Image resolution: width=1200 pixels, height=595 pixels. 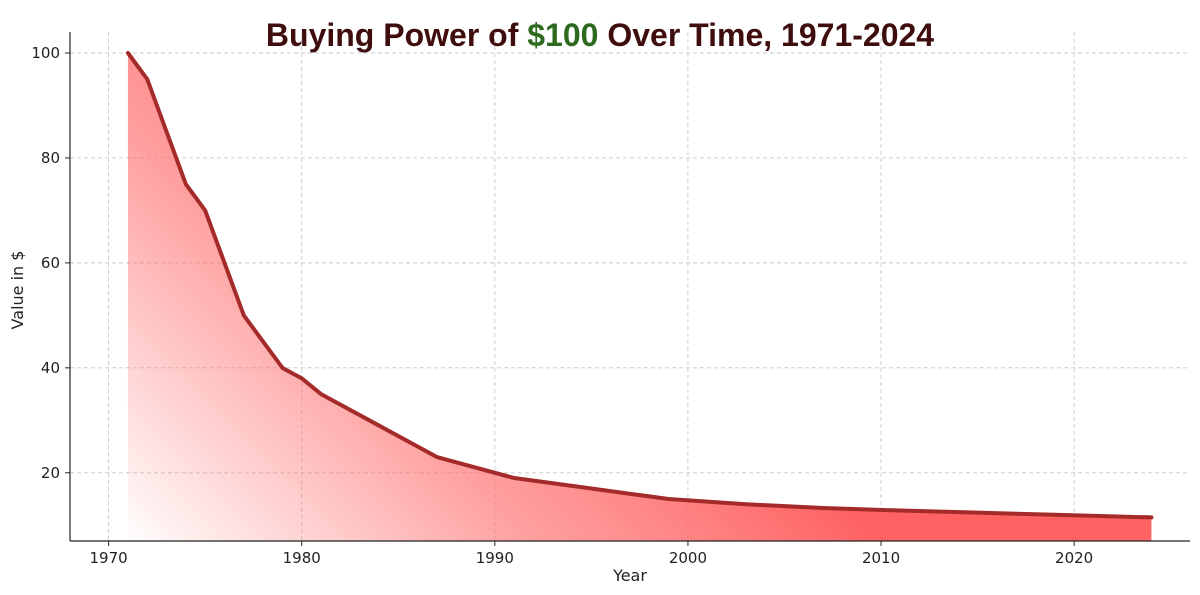 I want to click on x-tick-label: 1980, so click(x=302, y=558).